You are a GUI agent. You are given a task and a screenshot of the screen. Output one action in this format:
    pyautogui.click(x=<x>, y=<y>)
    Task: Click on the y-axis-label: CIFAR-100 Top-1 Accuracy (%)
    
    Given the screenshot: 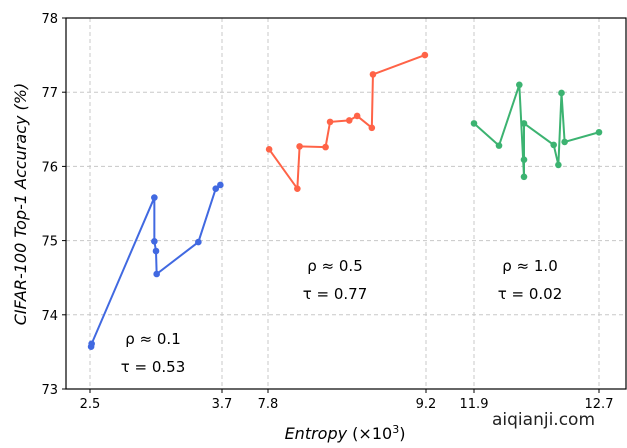 What is the action you would take?
    pyautogui.click(x=20, y=204)
    